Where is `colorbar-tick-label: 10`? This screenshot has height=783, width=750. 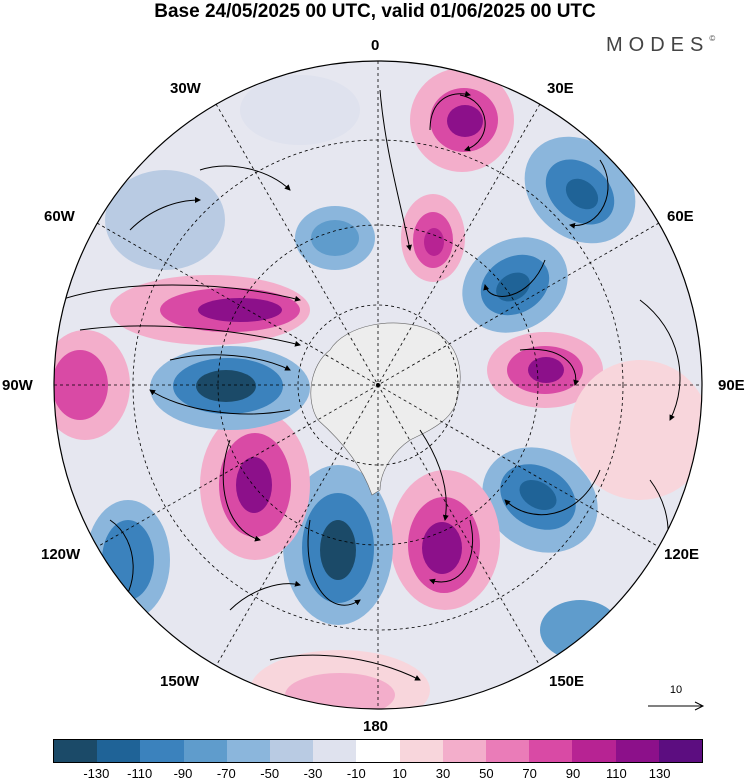 colorbar-tick-label: 10 is located at coordinates (399, 773).